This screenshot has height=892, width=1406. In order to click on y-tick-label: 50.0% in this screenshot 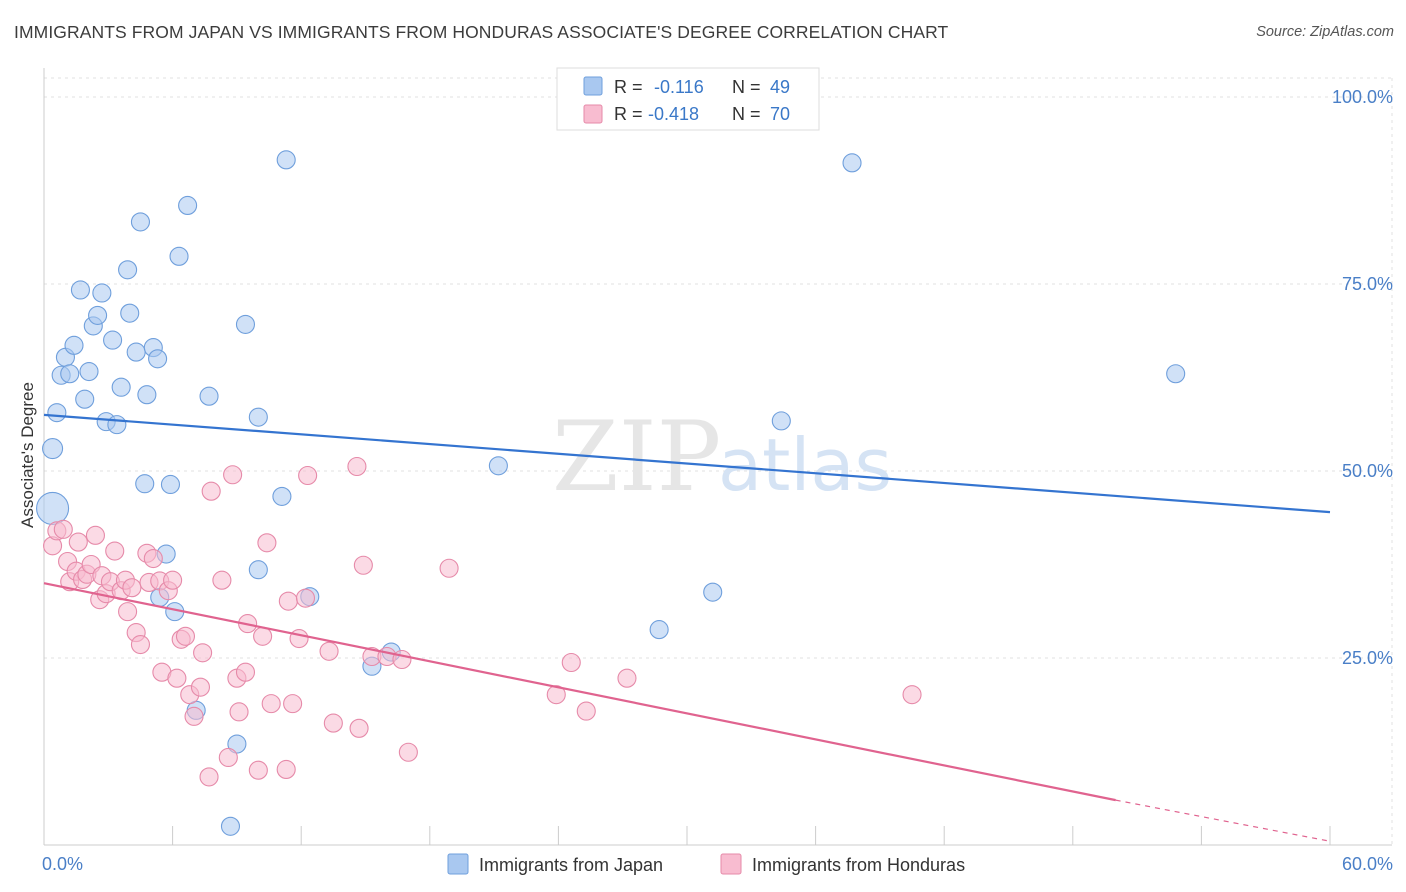, I will do `click(1367, 471)`.